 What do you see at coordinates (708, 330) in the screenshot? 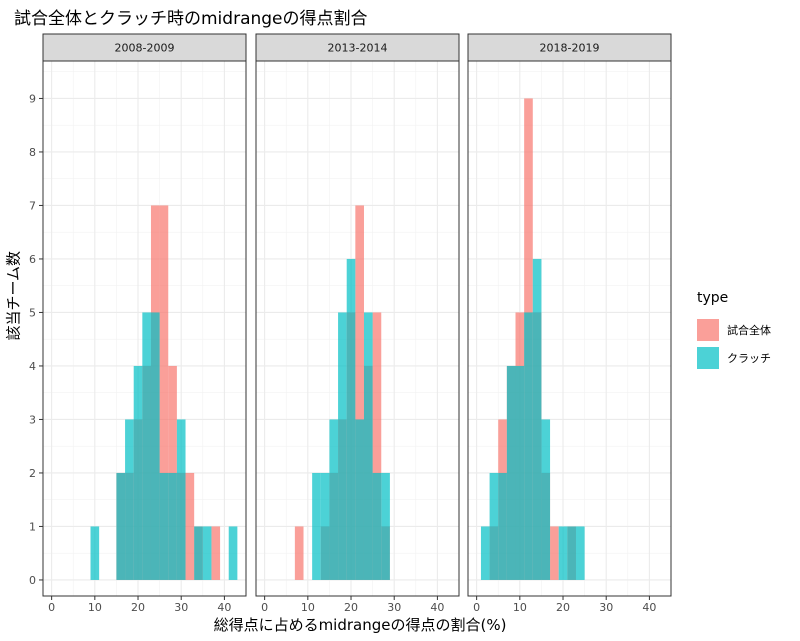
I see `legend-key-overall` at bounding box center [708, 330].